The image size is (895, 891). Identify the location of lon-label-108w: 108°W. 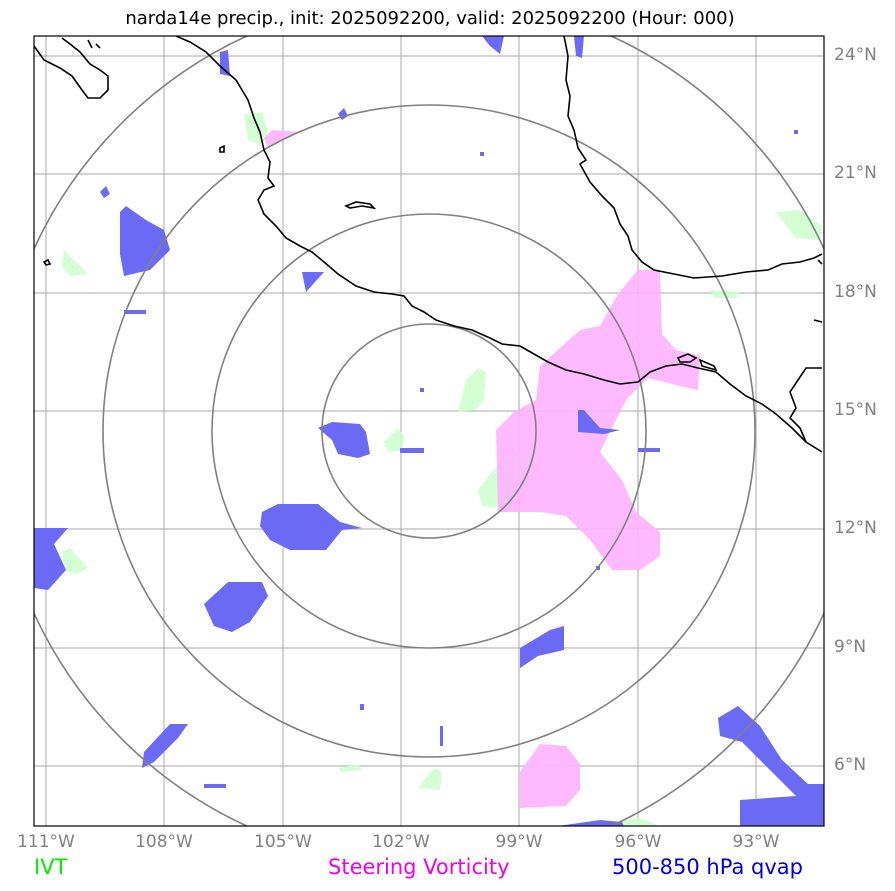
(164, 842).